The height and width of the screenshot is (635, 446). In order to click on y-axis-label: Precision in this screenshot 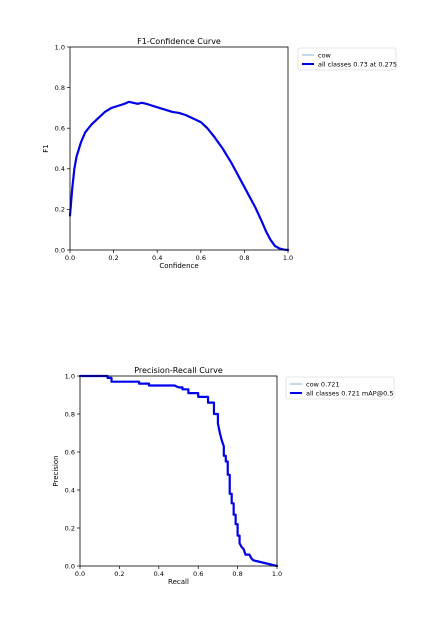, I will do `click(56, 470)`.